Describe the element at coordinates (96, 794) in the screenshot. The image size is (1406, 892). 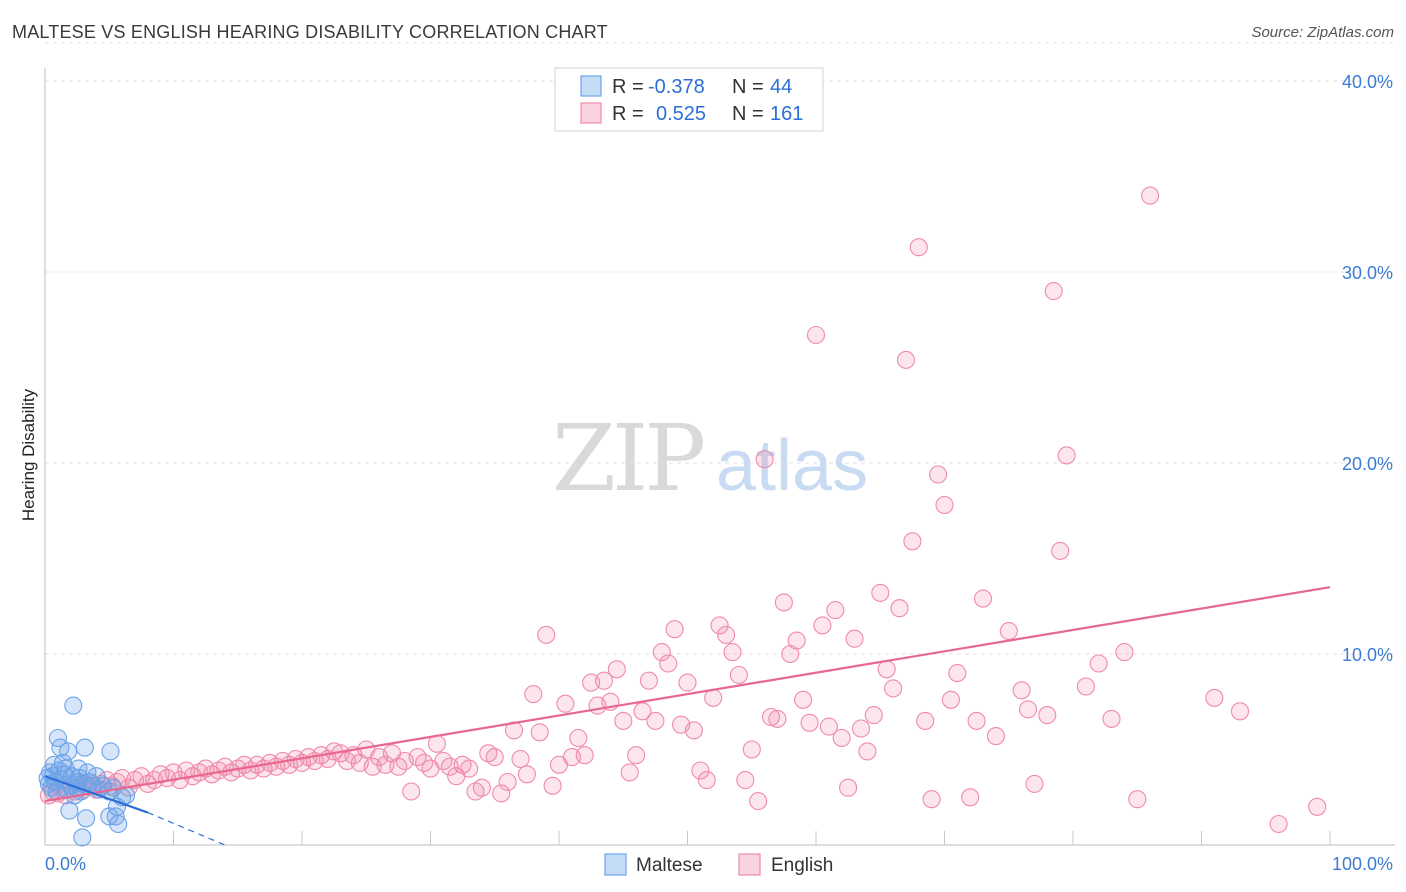
I see `maltese-trend-line` at that location.